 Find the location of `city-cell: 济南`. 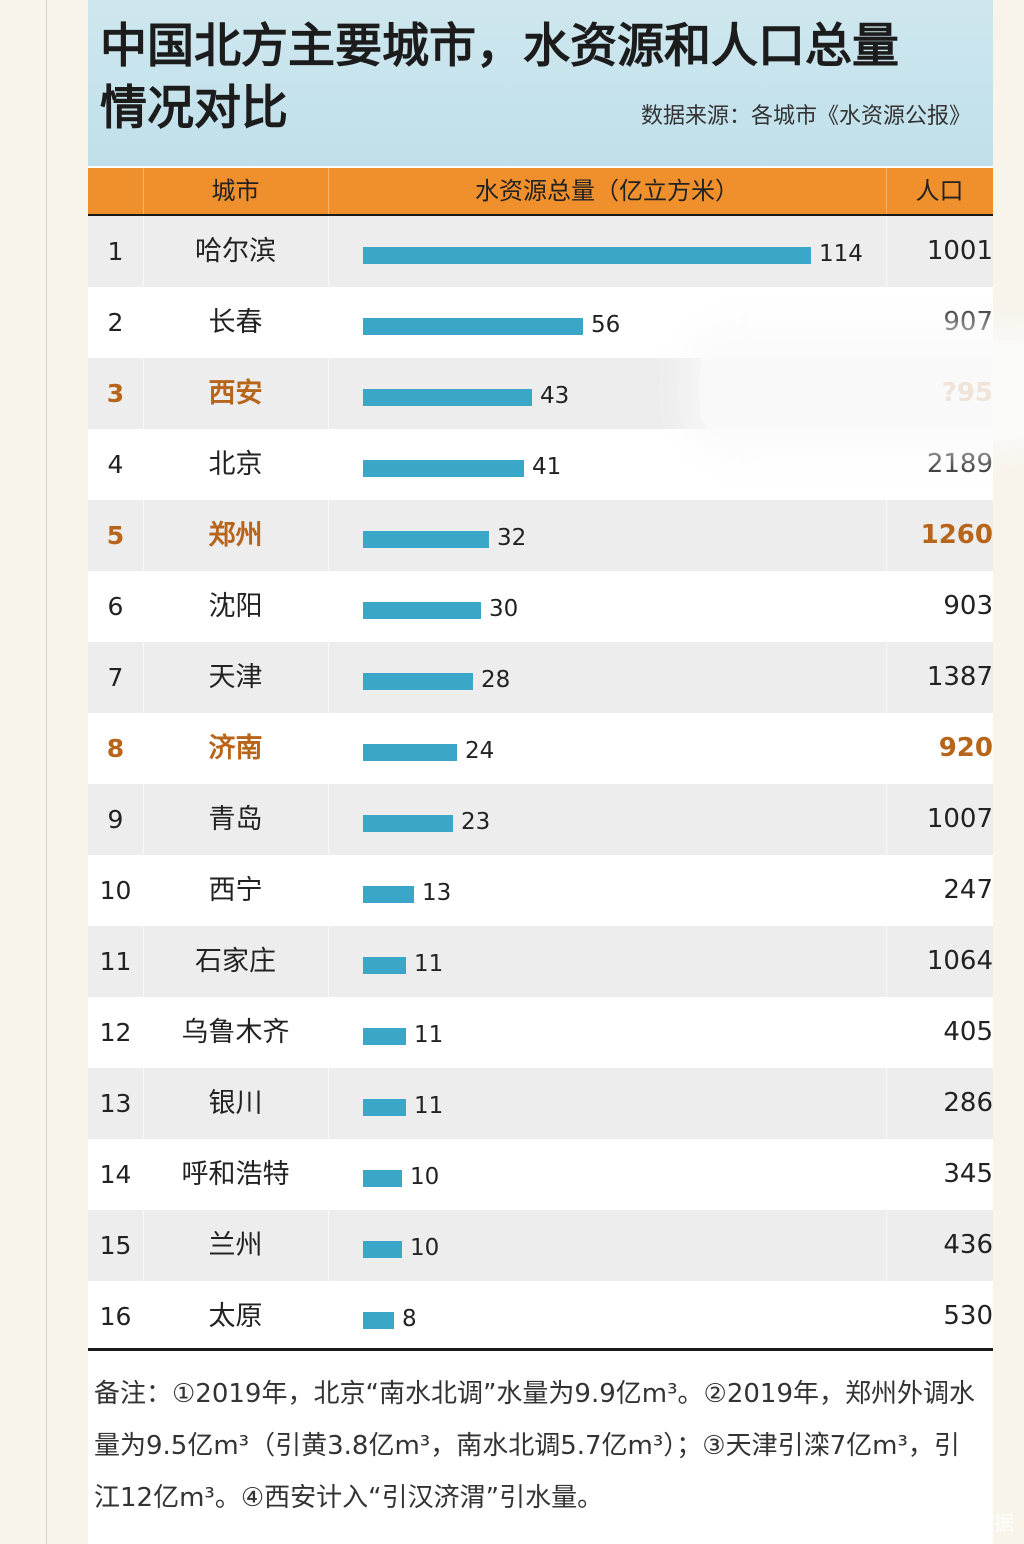

city-cell: 济南 is located at coordinates (235, 748).